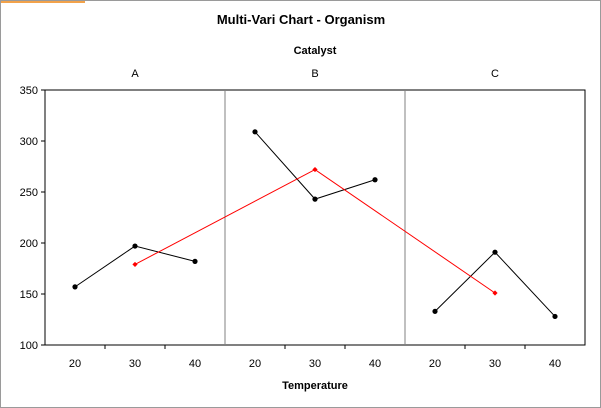 The image size is (601, 408). What do you see at coordinates (315, 169) in the screenshot?
I see `mean-point-B` at bounding box center [315, 169].